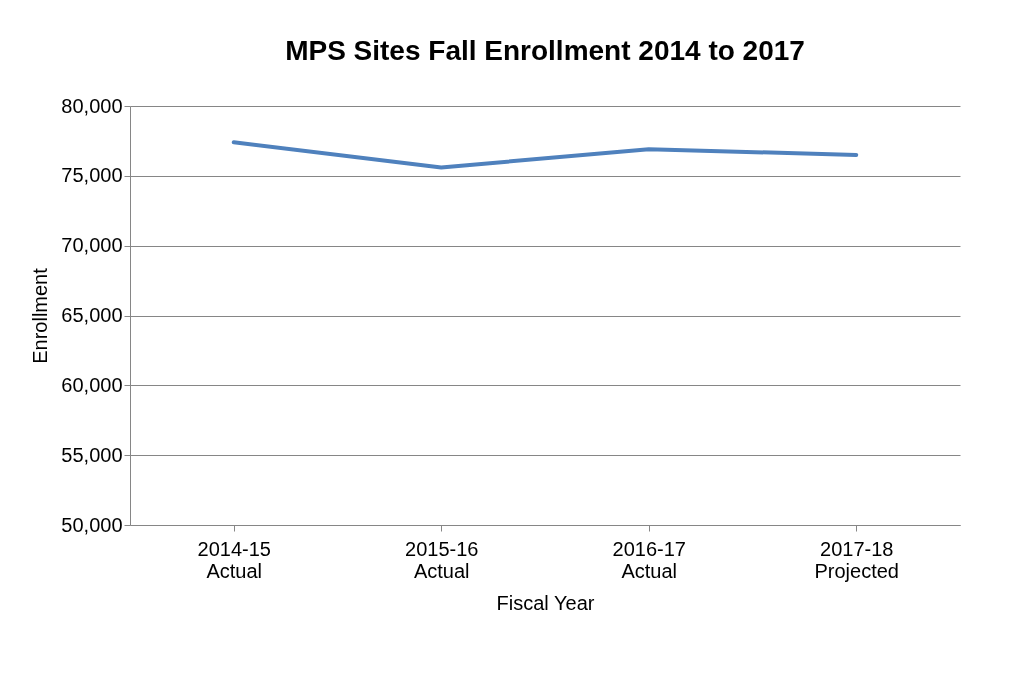 The height and width of the screenshot is (677, 1029). I want to click on x-tick-label: 2015-16 Actual, so click(442, 559).